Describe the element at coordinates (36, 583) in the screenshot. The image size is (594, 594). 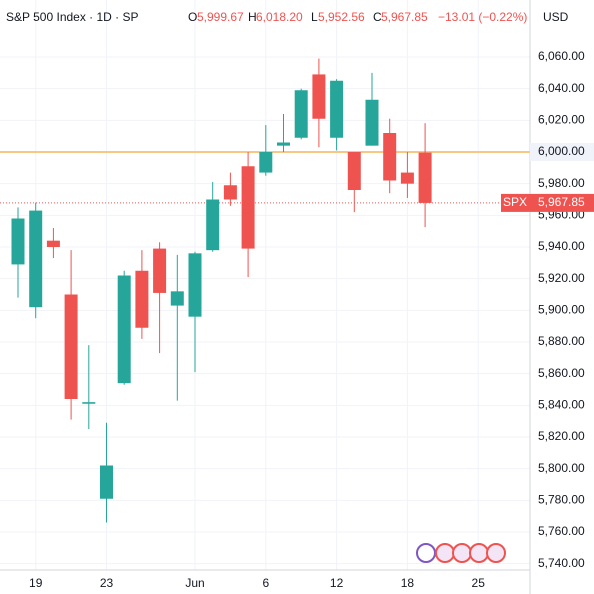
I see `x-tick-label: 19` at that location.